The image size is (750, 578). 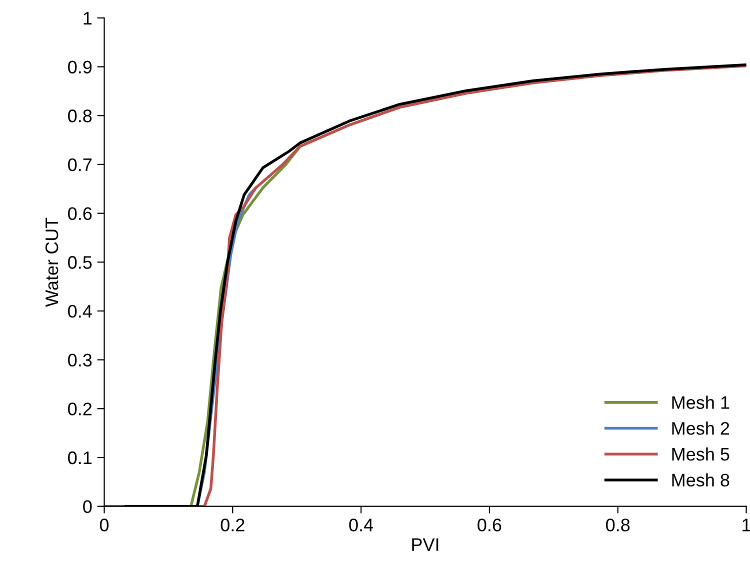 I want to click on y-tick-label: 0.2, so click(x=80, y=409).